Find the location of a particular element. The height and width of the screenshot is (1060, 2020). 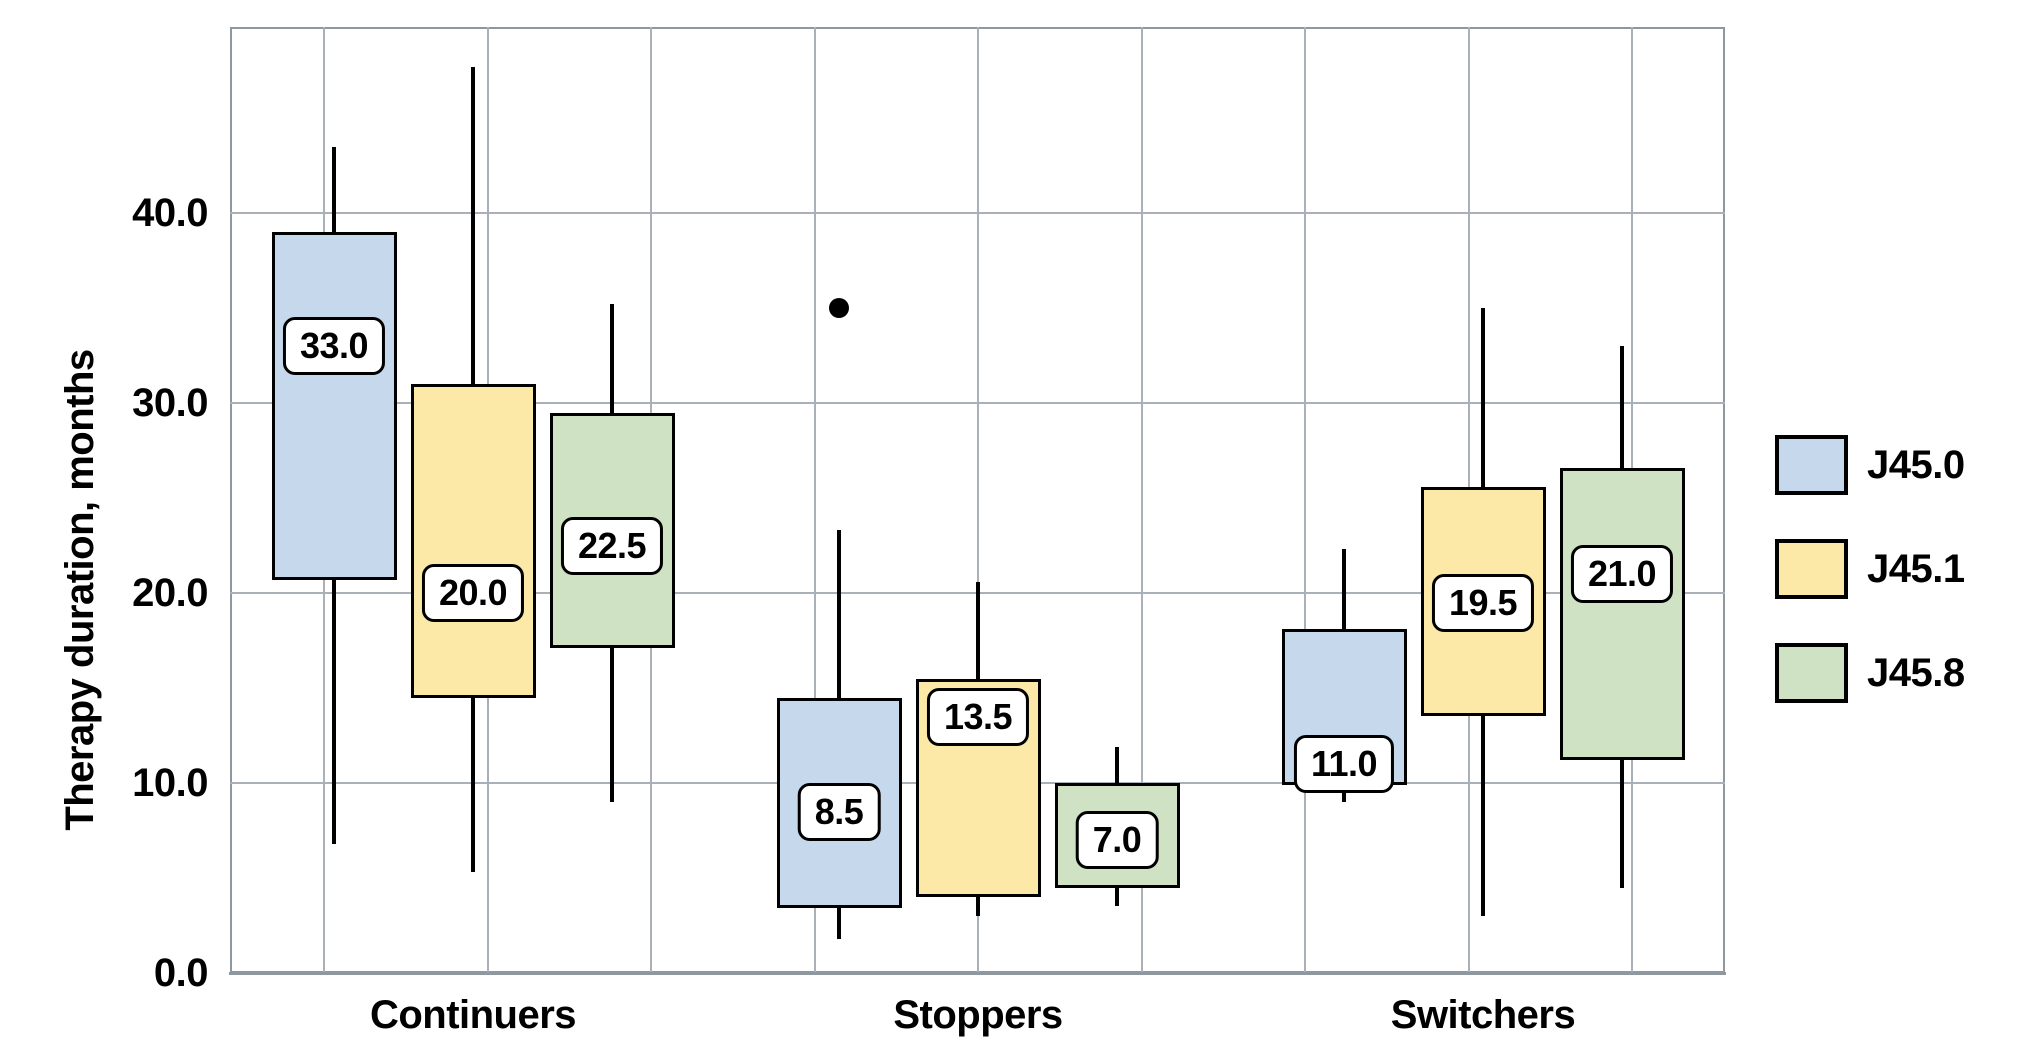

box-j45-0-continuers is located at coordinates (334, 406).